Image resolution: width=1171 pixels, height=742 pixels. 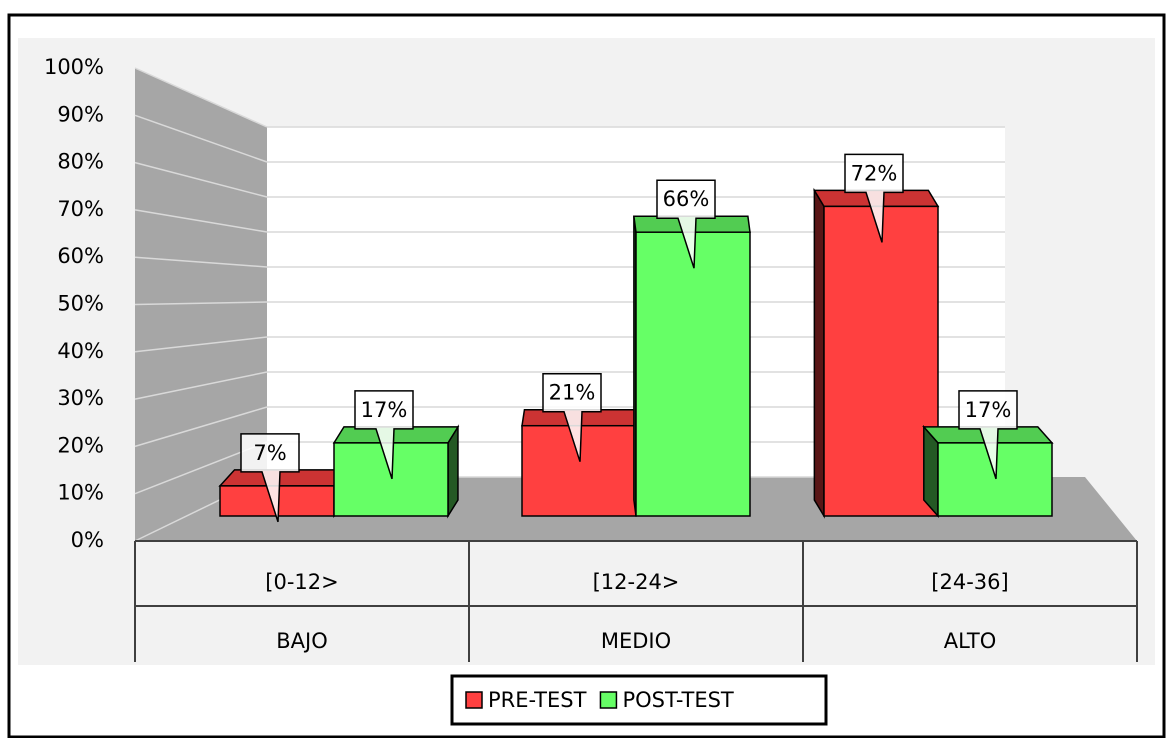 I want to click on data-label: 7%, so click(x=269, y=453).